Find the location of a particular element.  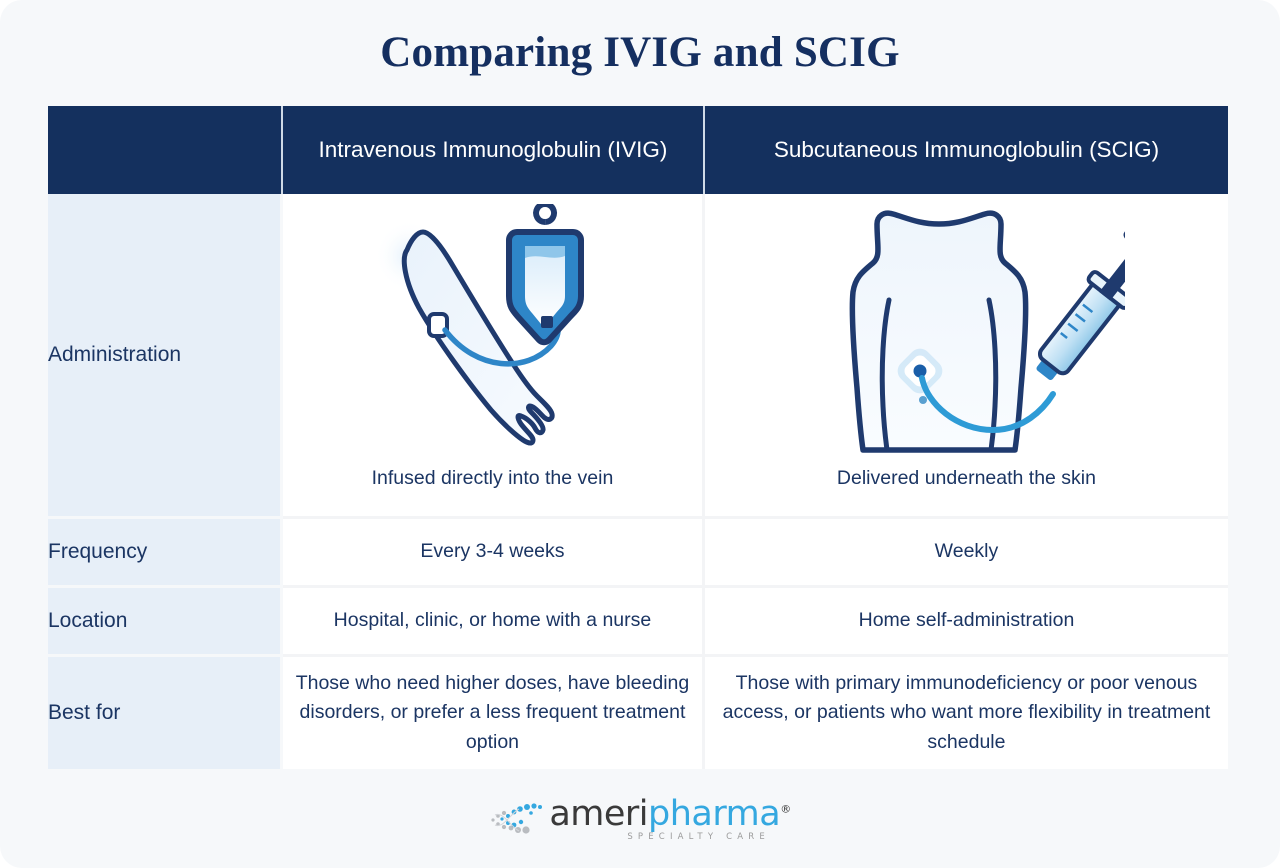

header-scig: Subcutaneous Immunoglobulin (SCIG) is located at coordinates (966, 150).